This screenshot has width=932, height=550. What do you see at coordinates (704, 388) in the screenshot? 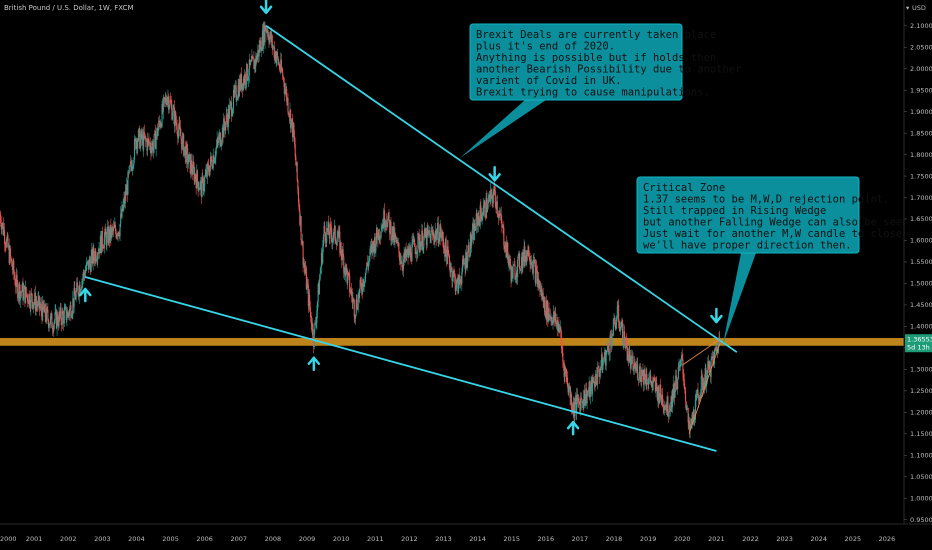
I see `rising-wedge-lower-line` at bounding box center [704, 388].